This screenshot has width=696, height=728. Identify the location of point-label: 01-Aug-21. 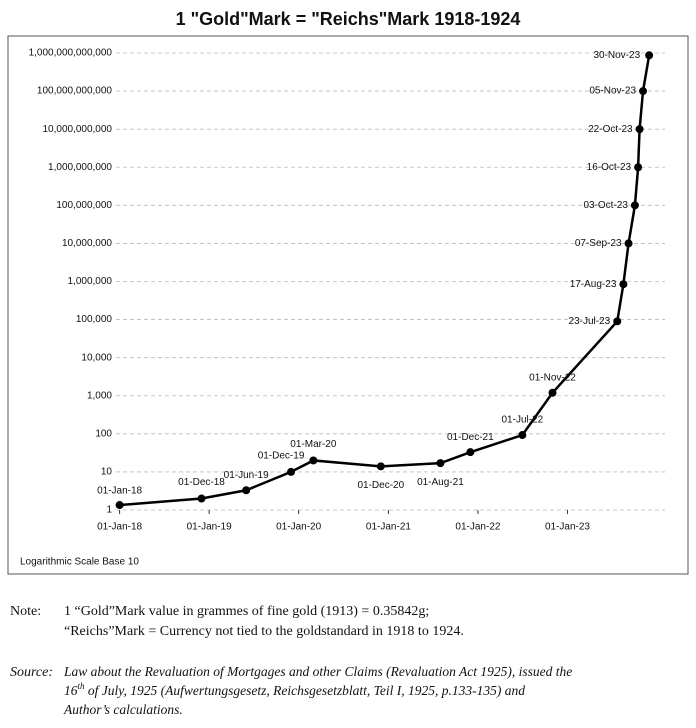
(440, 482).